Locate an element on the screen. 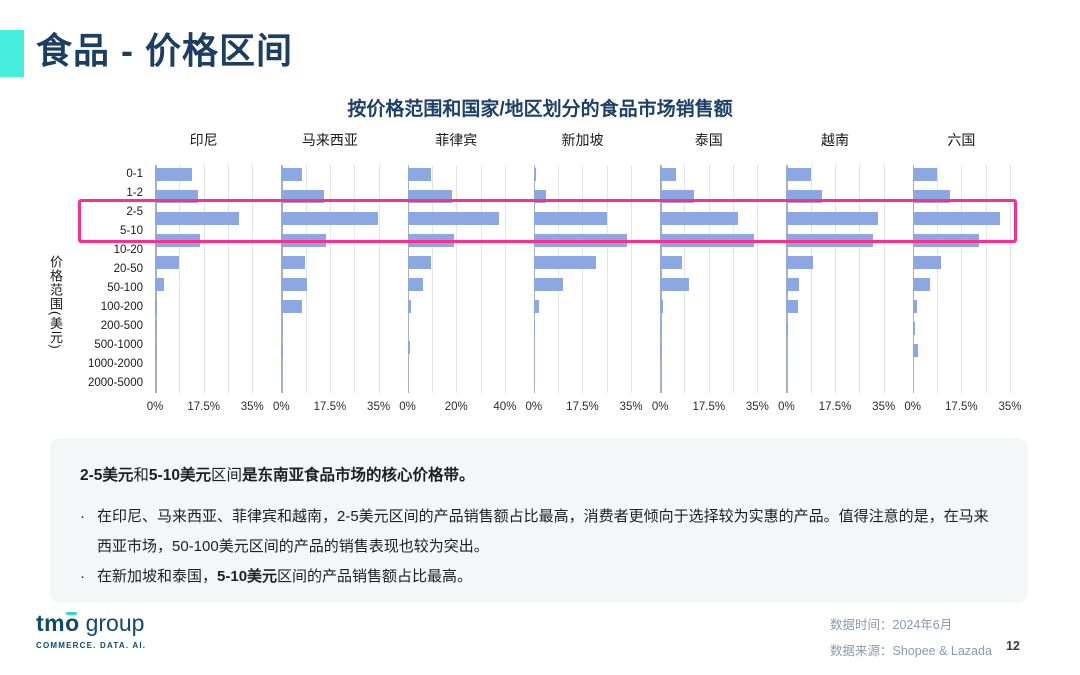  bullet-text: 在新加坡和泰国，5-10美元区间的产品销售额占比最高。 is located at coordinates (547, 577).